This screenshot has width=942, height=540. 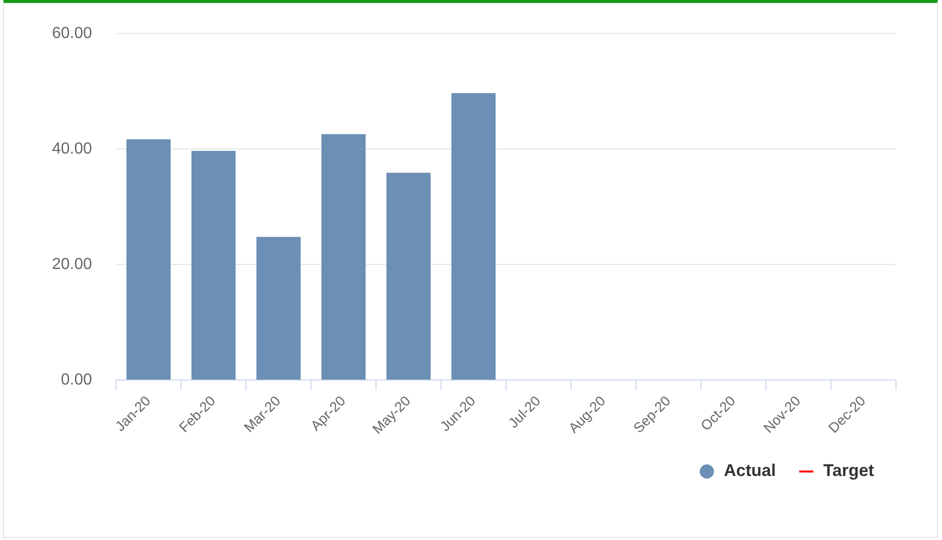 I want to click on y-tick-label: 20.00, so click(x=72, y=265).